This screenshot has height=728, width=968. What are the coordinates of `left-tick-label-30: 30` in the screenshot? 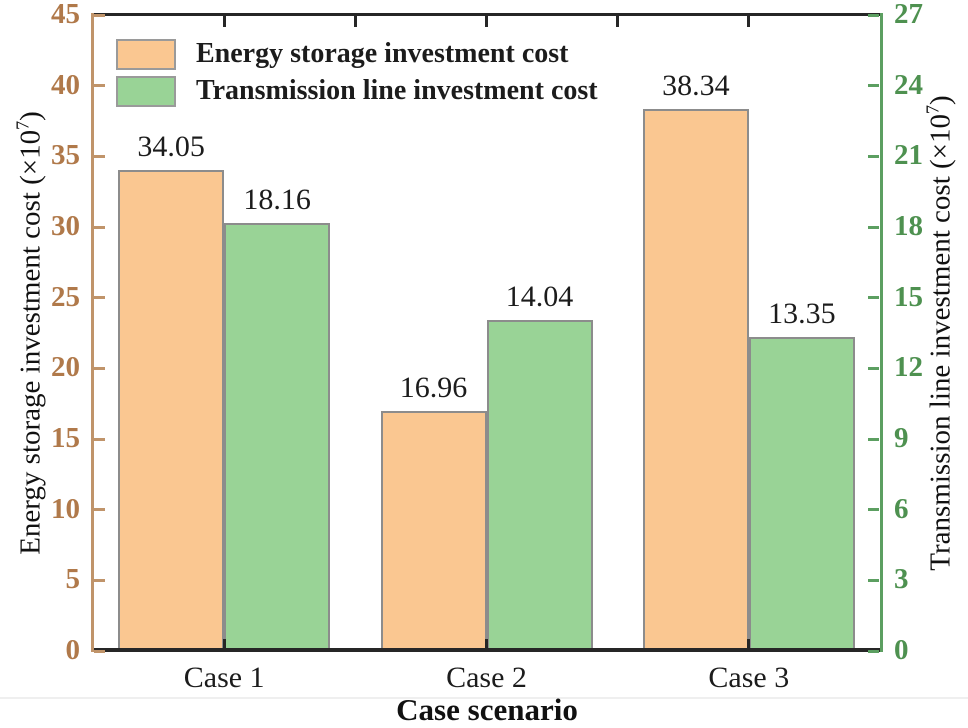 It's located at (65, 225).